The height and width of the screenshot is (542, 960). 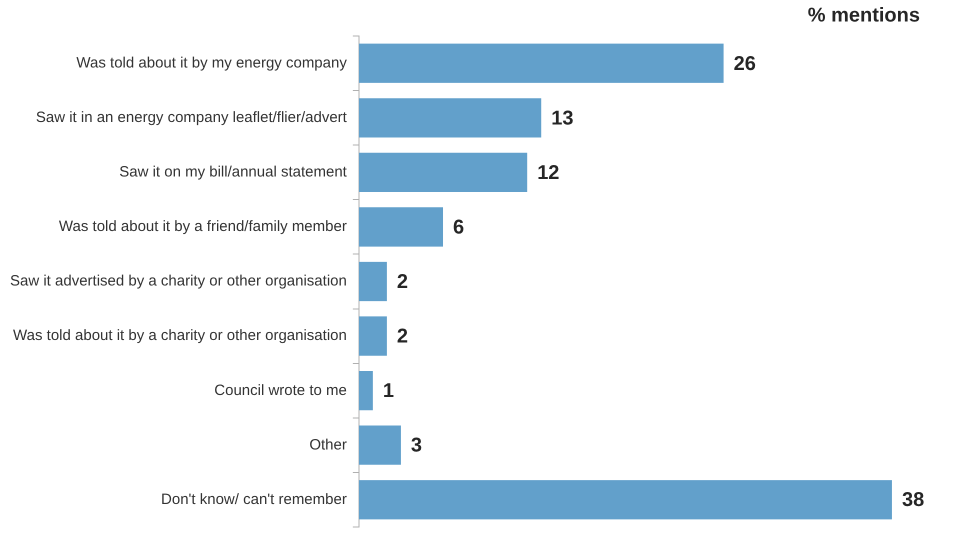 What do you see at coordinates (562, 118) in the screenshot?
I see `data-label: 13` at bounding box center [562, 118].